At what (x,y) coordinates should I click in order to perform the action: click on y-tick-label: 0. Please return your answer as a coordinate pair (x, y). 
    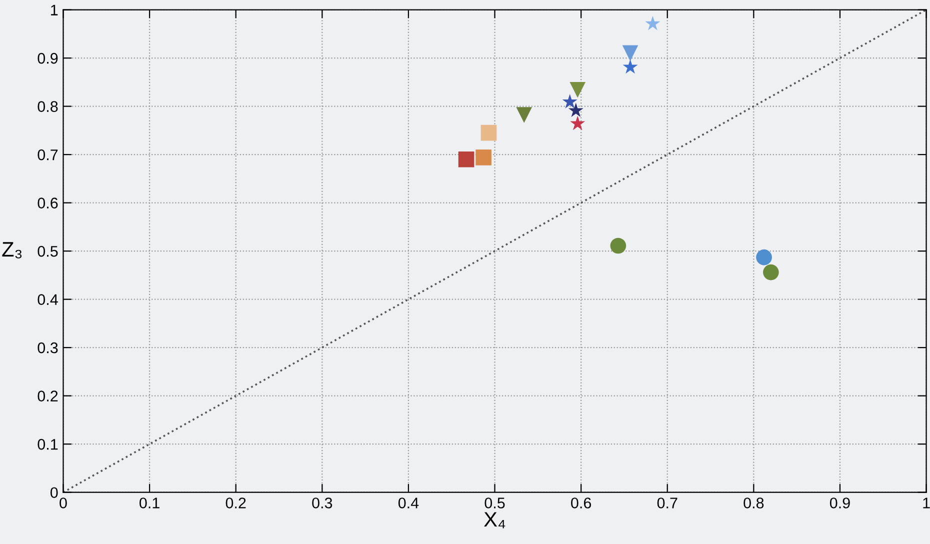
    Looking at the image, I should click on (54, 492).